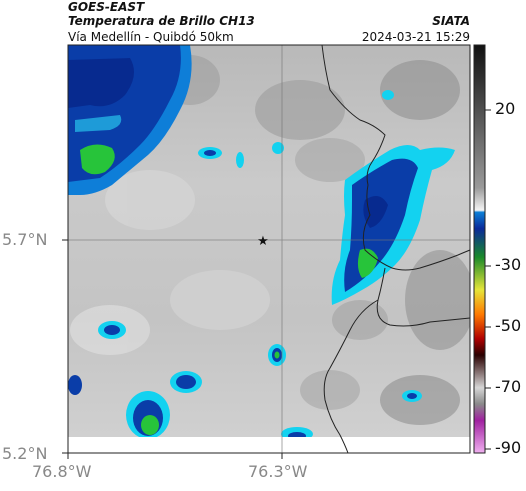 The image size is (526, 491). Describe the element at coordinates (130, 120) in the screenshot. I see `cold-cloud-northwest` at that location.